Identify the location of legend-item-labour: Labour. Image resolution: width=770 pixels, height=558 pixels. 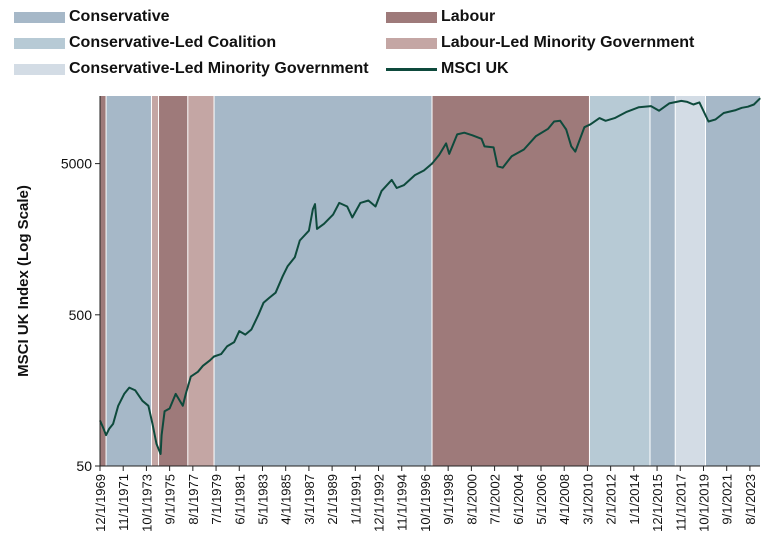
(440, 17).